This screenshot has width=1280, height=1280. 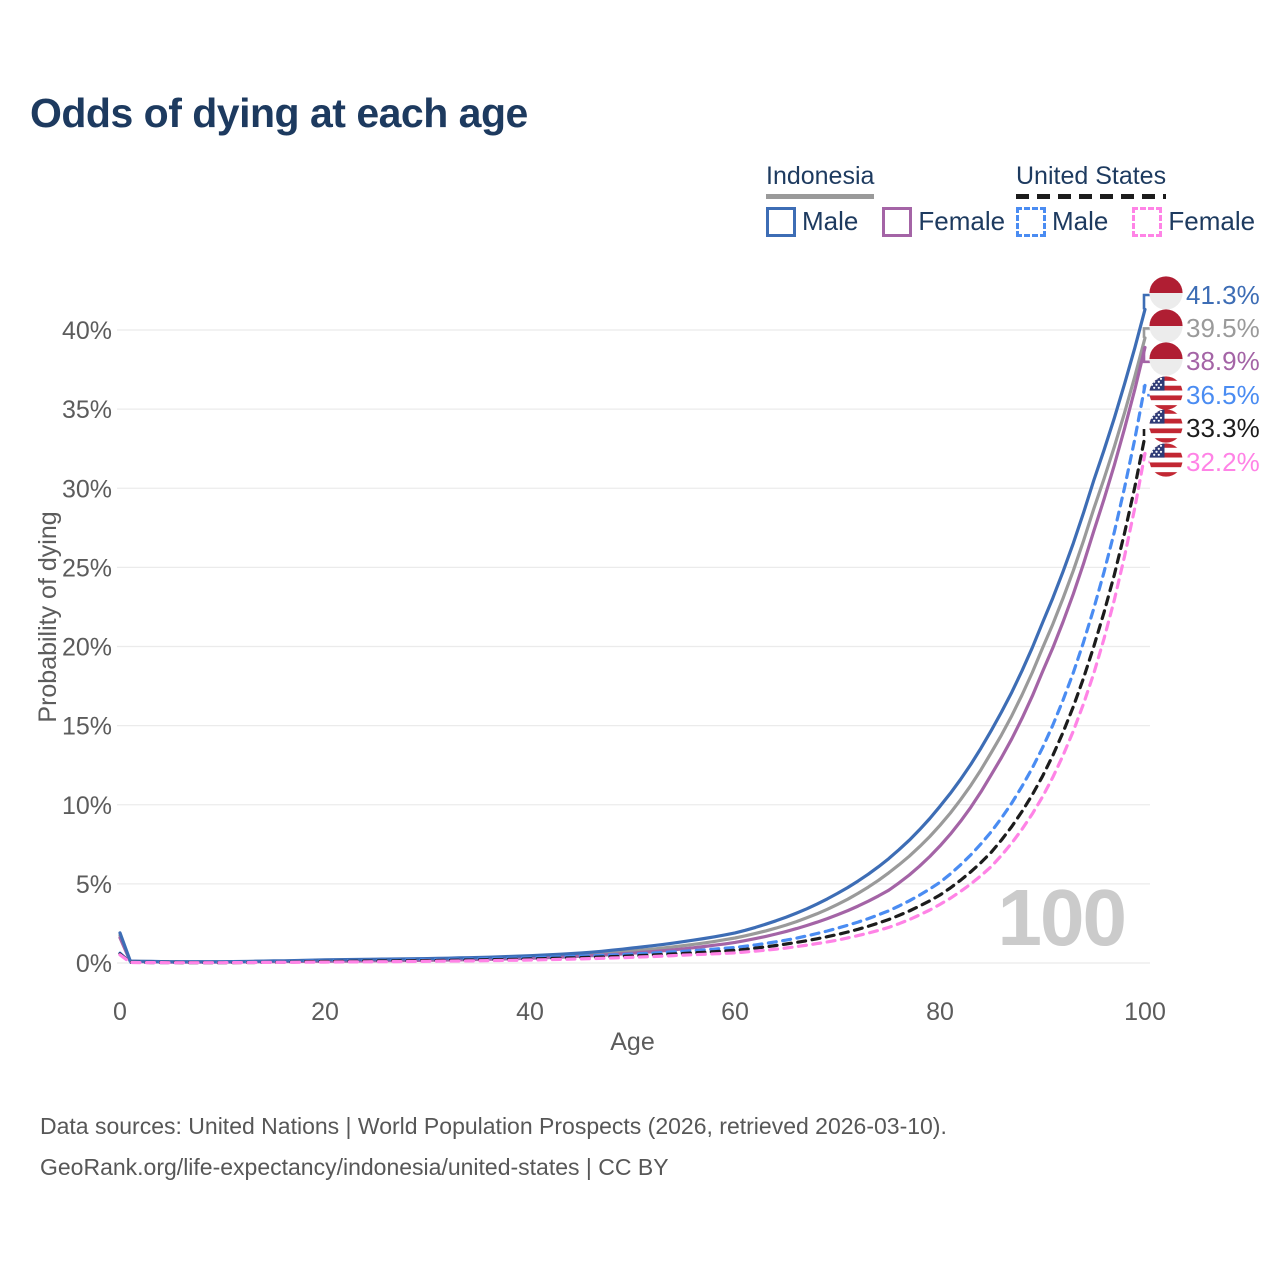 I want to click on x-tick-100: 100, so click(x=1145, y=1012).